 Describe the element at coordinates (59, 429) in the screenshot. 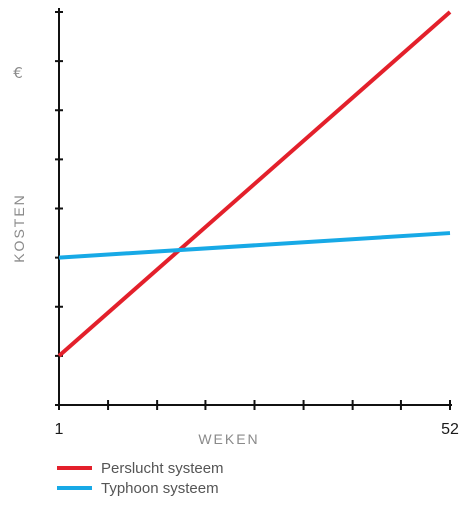

I see `x-tick-label-first: 1` at that location.